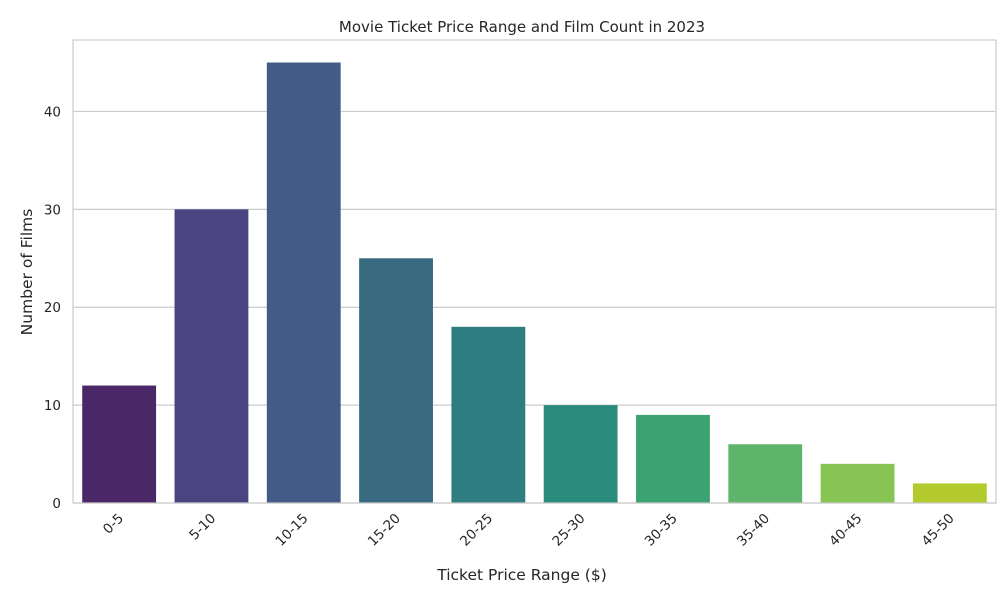 The height and width of the screenshot is (604, 1000). Describe the element at coordinates (753, 530) in the screenshot. I see `x-tick-label: 35-40` at that location.